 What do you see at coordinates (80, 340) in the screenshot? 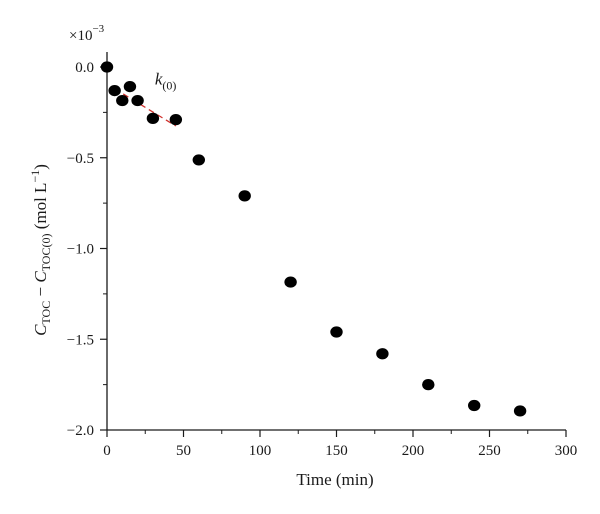
I see `y-tick-label: −1.5` at bounding box center [80, 340].